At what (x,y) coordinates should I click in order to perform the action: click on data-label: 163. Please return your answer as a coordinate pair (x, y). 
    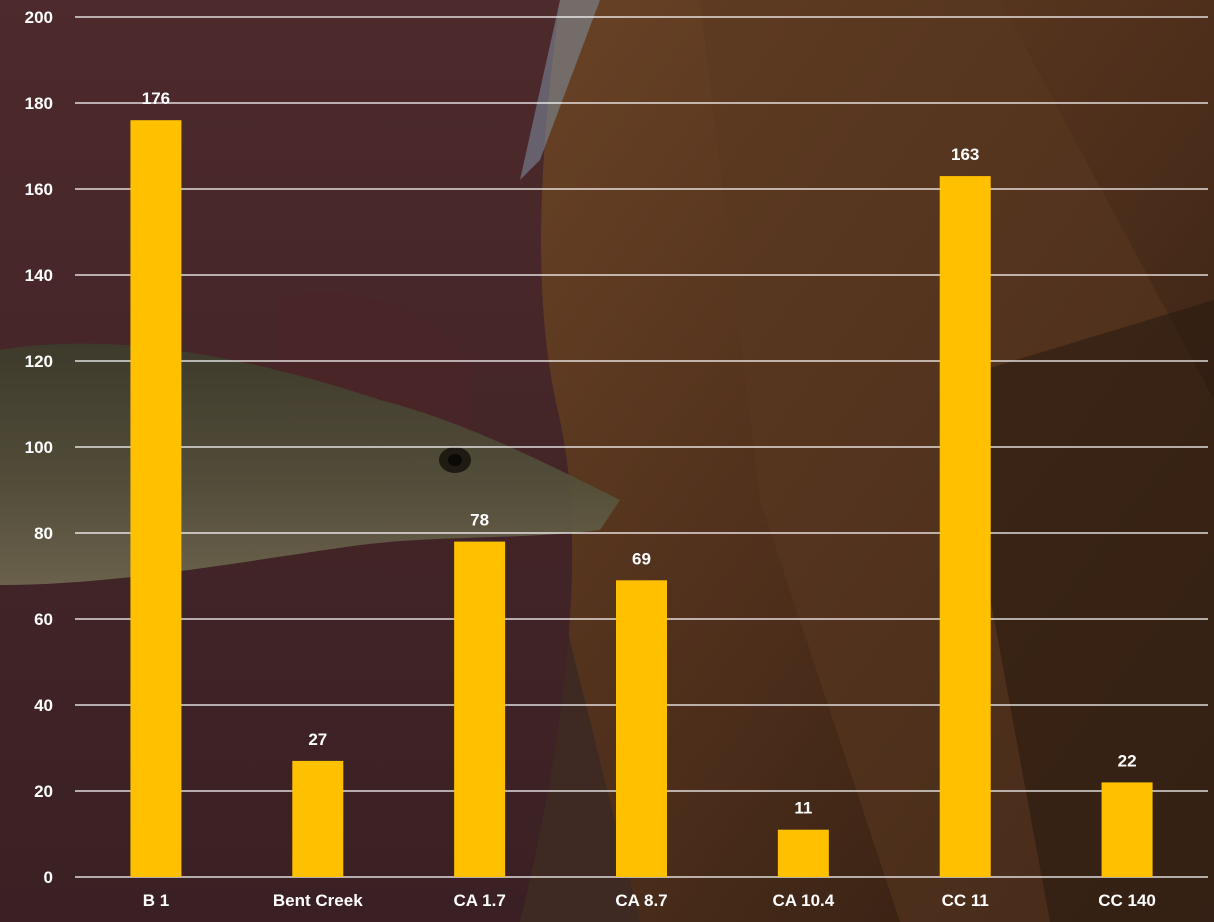
    Looking at the image, I should click on (965, 154).